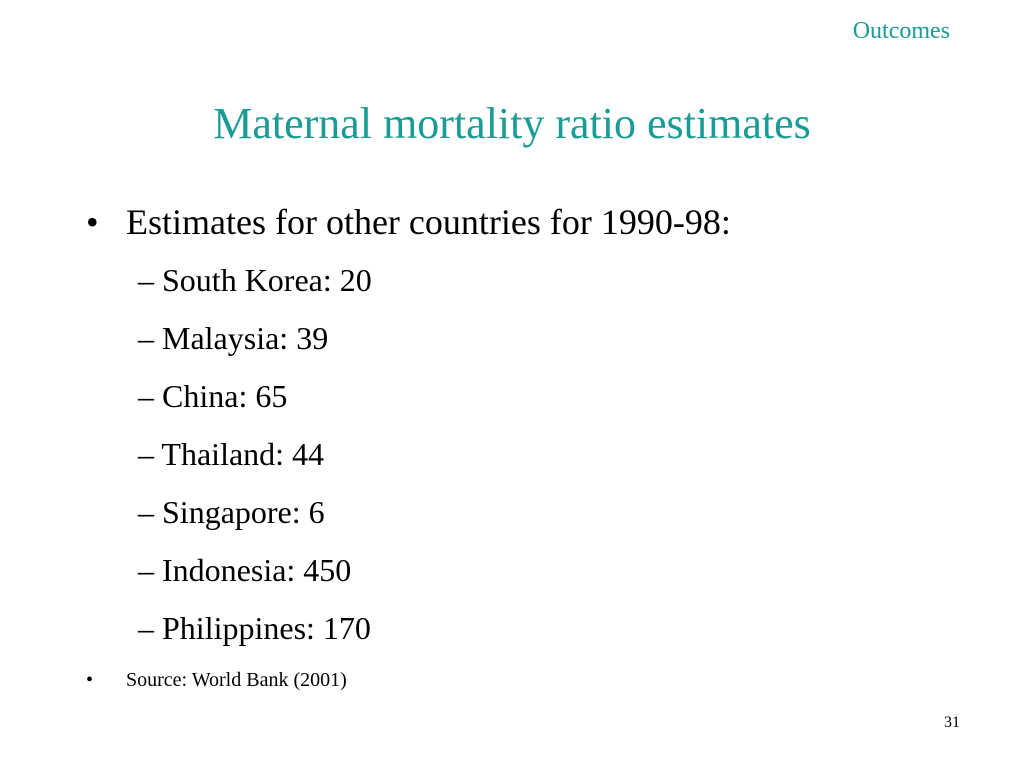  What do you see at coordinates (536, 680) in the screenshot?
I see `source-bullet: • Source: World Bank (2001)` at bounding box center [536, 680].